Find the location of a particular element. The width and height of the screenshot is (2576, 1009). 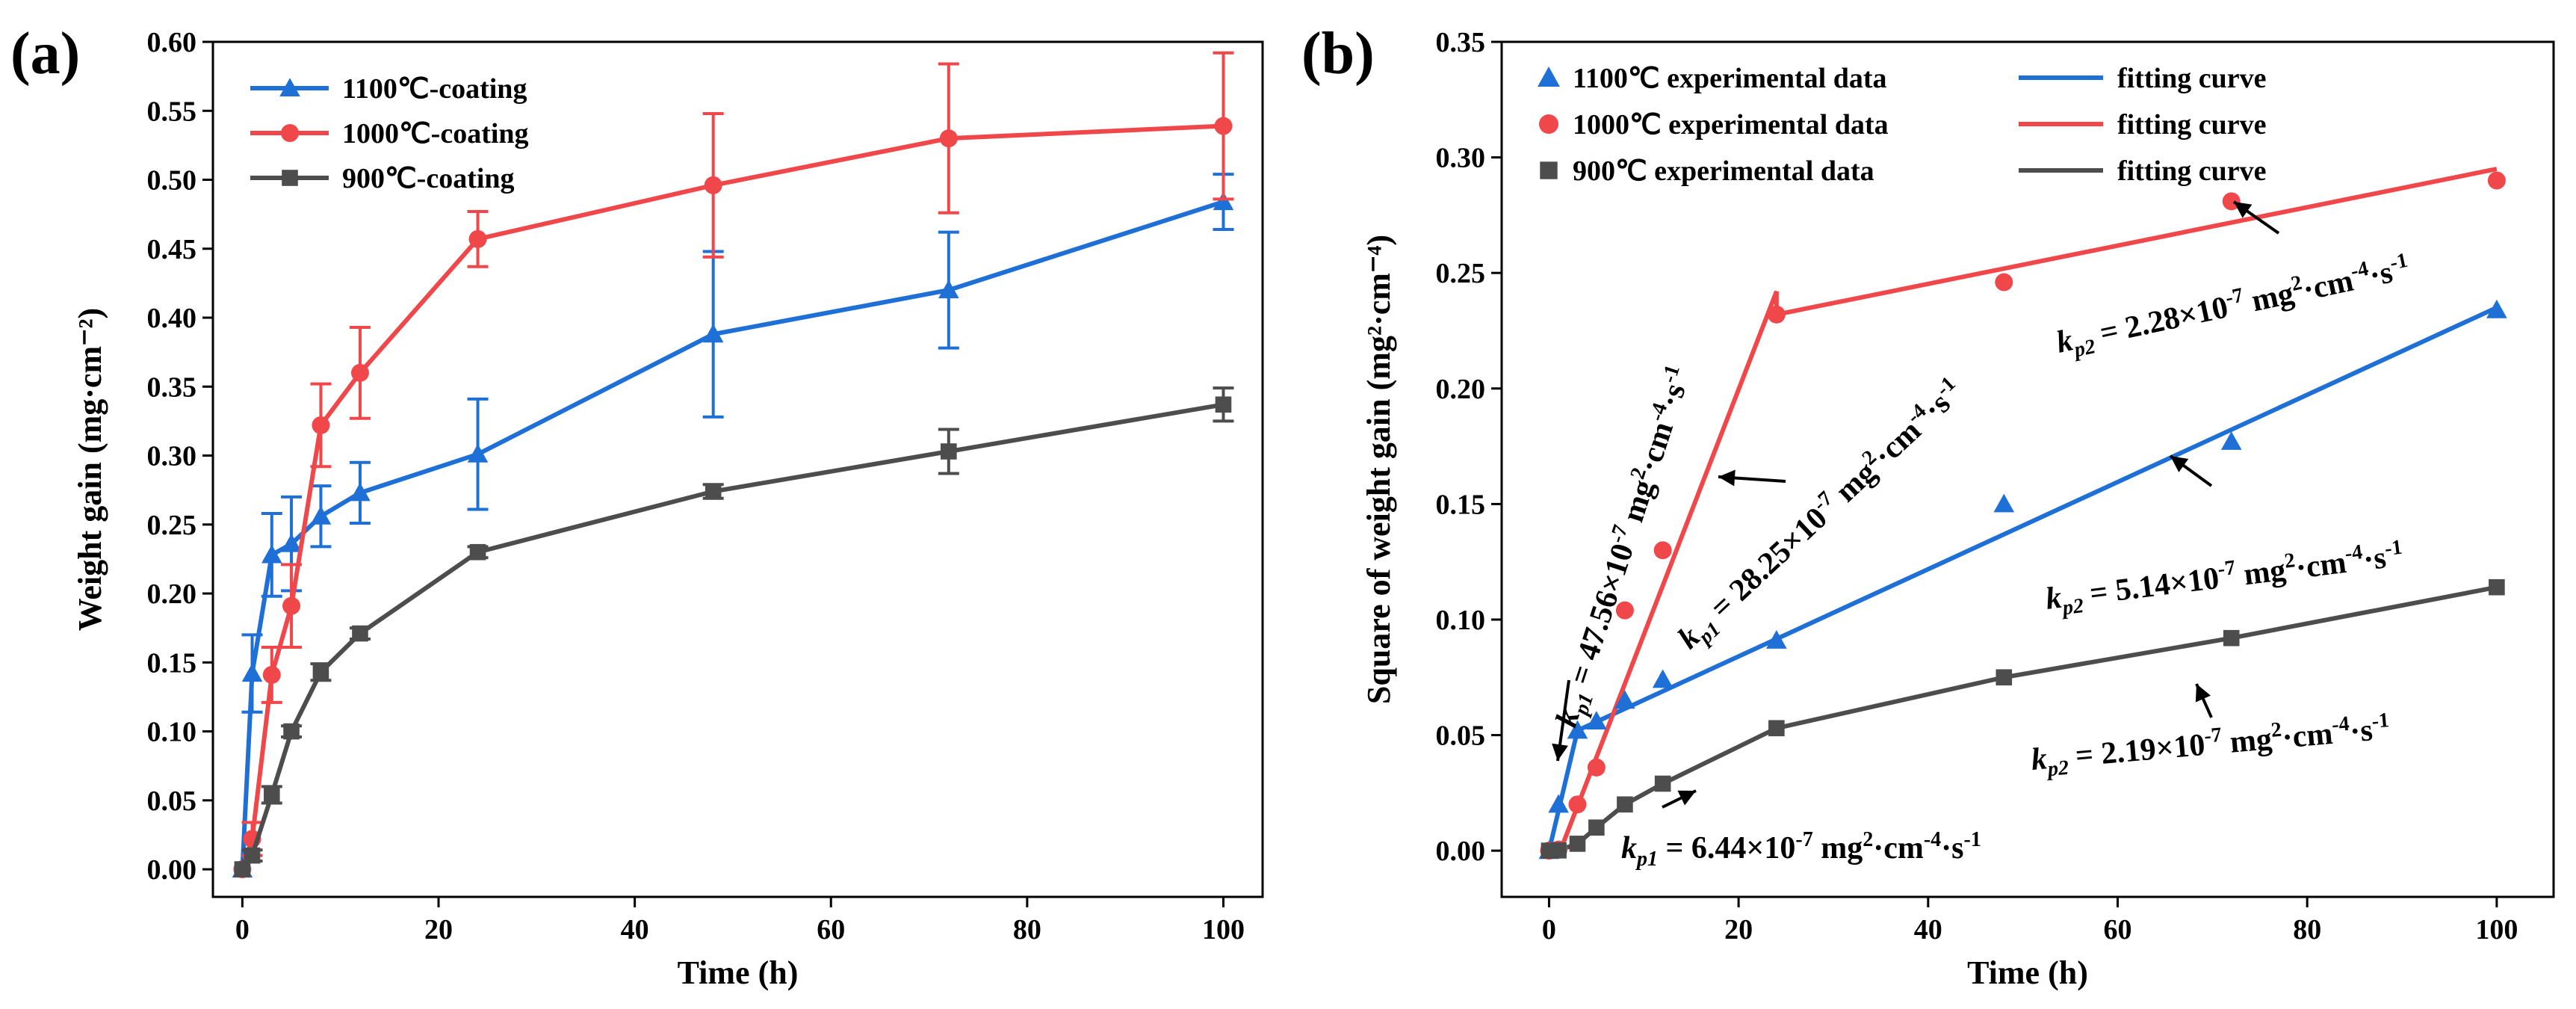

b-y-tick-label: 0.35 is located at coordinates (1461, 42).